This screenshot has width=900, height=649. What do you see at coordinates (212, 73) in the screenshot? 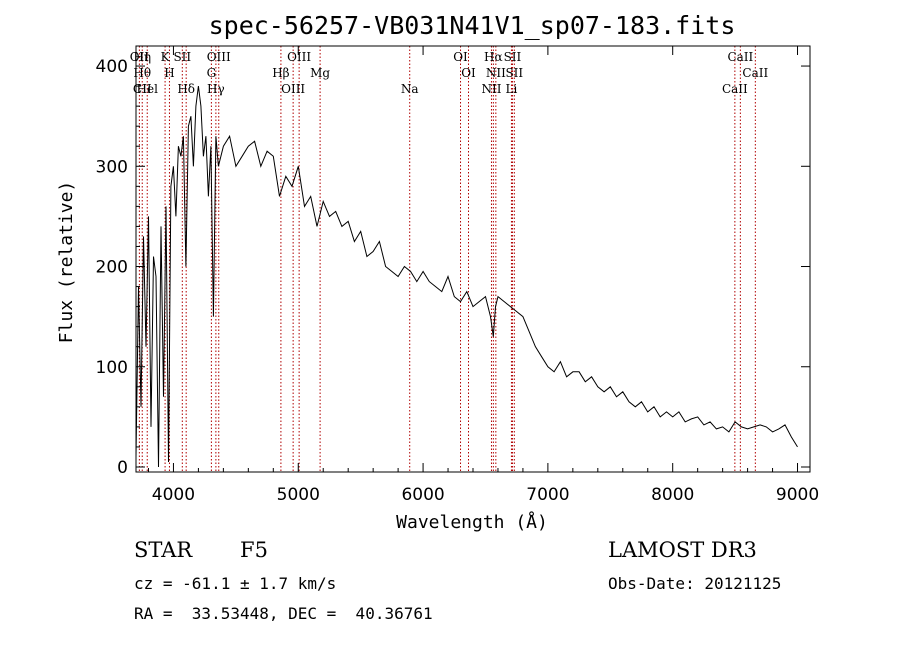
I see `line-marker-label: G` at bounding box center [212, 73].